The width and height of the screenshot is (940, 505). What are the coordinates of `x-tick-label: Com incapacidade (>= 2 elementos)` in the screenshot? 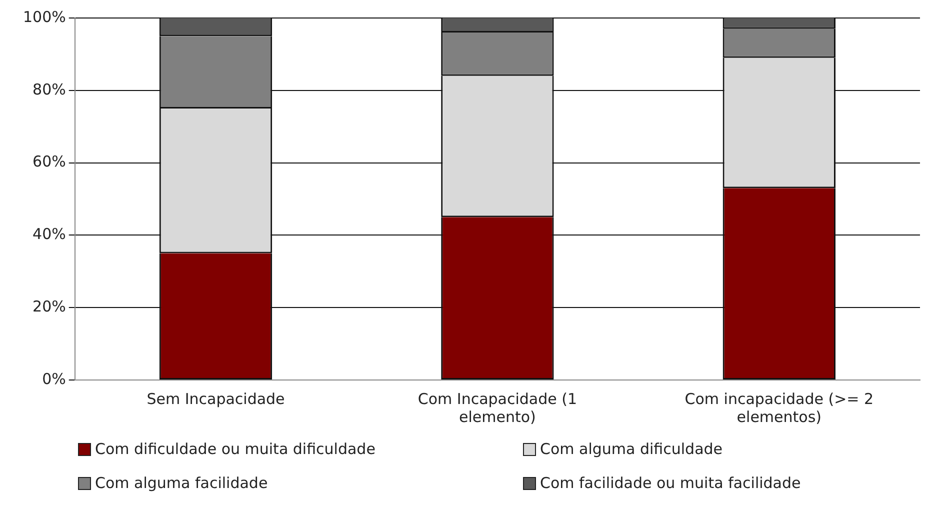 It's located at (779, 408).